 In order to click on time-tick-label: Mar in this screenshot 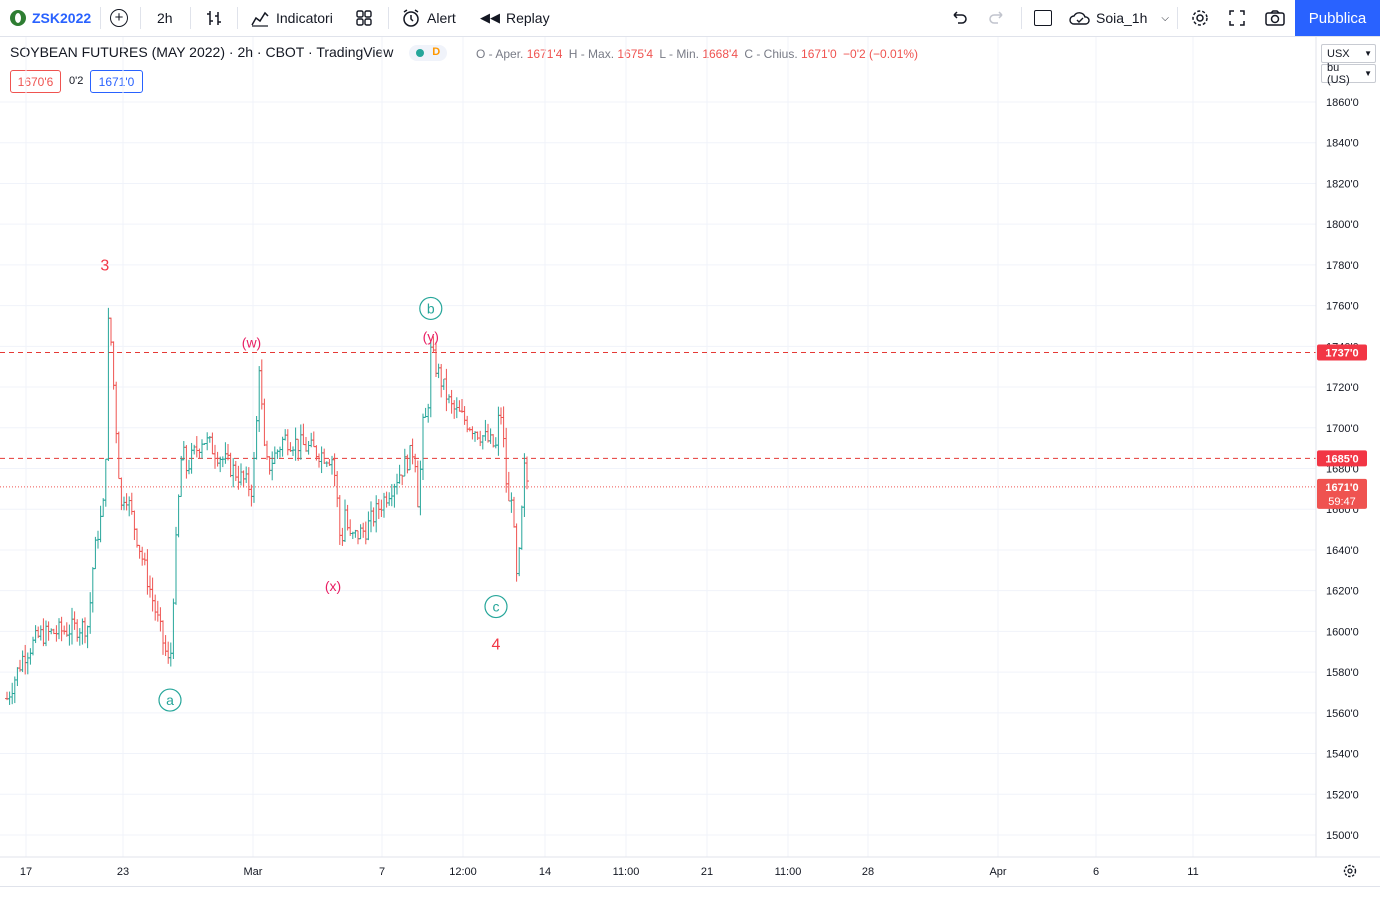, I will do `click(253, 872)`.